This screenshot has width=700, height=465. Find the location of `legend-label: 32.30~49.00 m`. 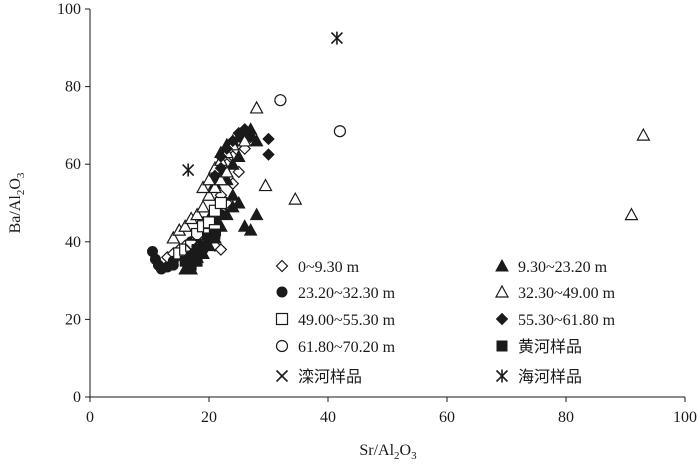

legend-label: 32.30~49.00 m is located at coordinates (567, 293).